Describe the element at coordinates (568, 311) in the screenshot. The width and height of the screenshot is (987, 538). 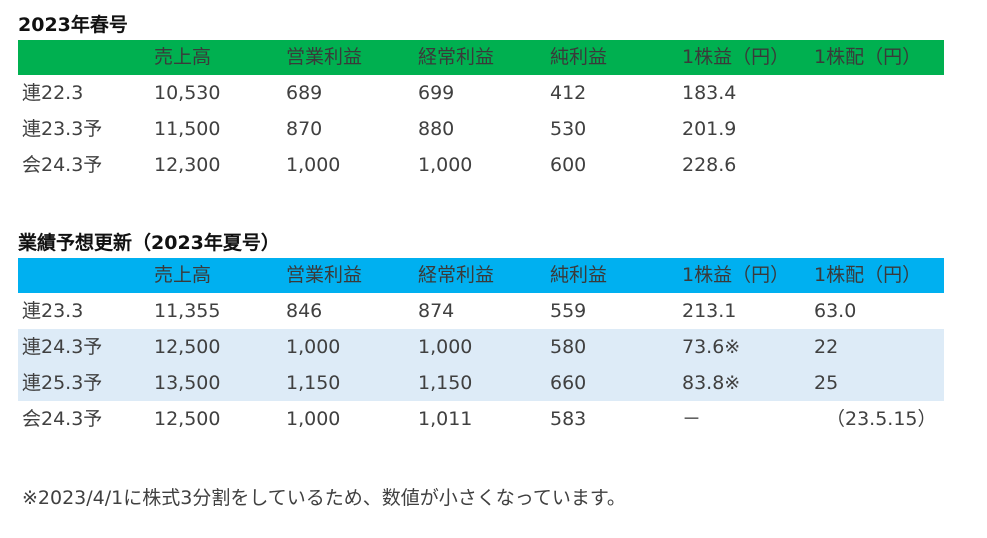
I see `net-profit-value: 559` at that location.